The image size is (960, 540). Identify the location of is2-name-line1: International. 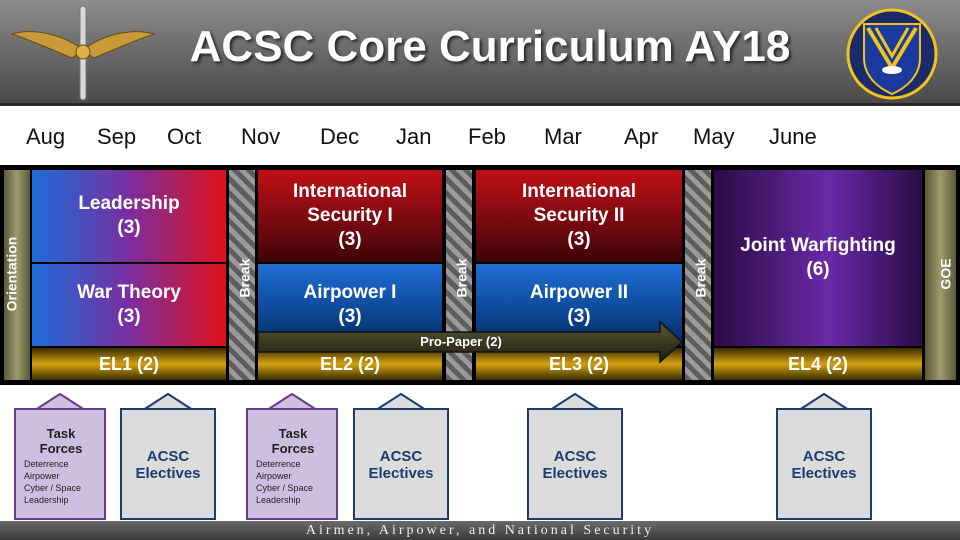
(578, 191).